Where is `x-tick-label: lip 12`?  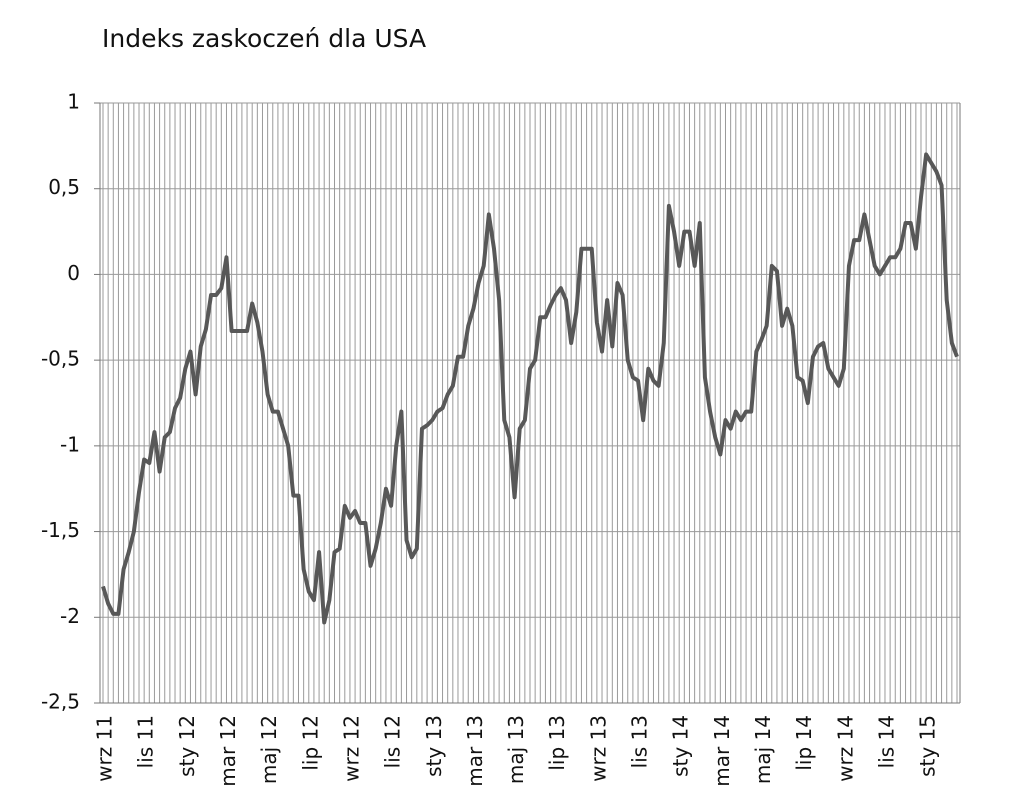
x-tick-label: lip 12 is located at coordinates (310, 743).